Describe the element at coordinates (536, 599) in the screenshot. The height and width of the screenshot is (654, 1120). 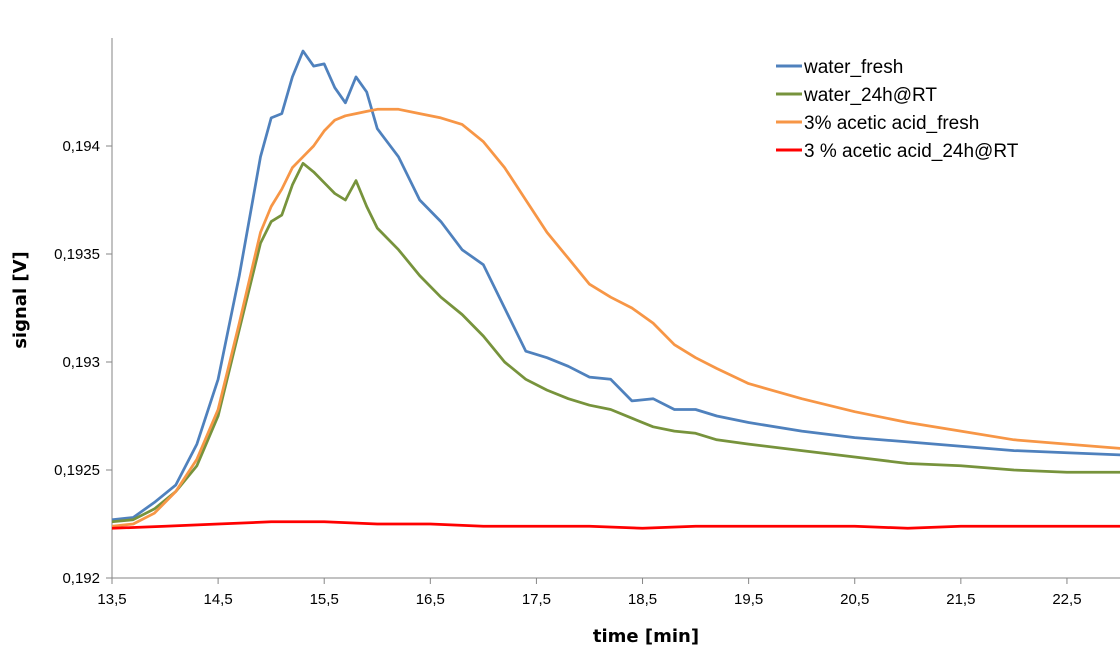
I see `x-tick-label: 17,5` at that location.